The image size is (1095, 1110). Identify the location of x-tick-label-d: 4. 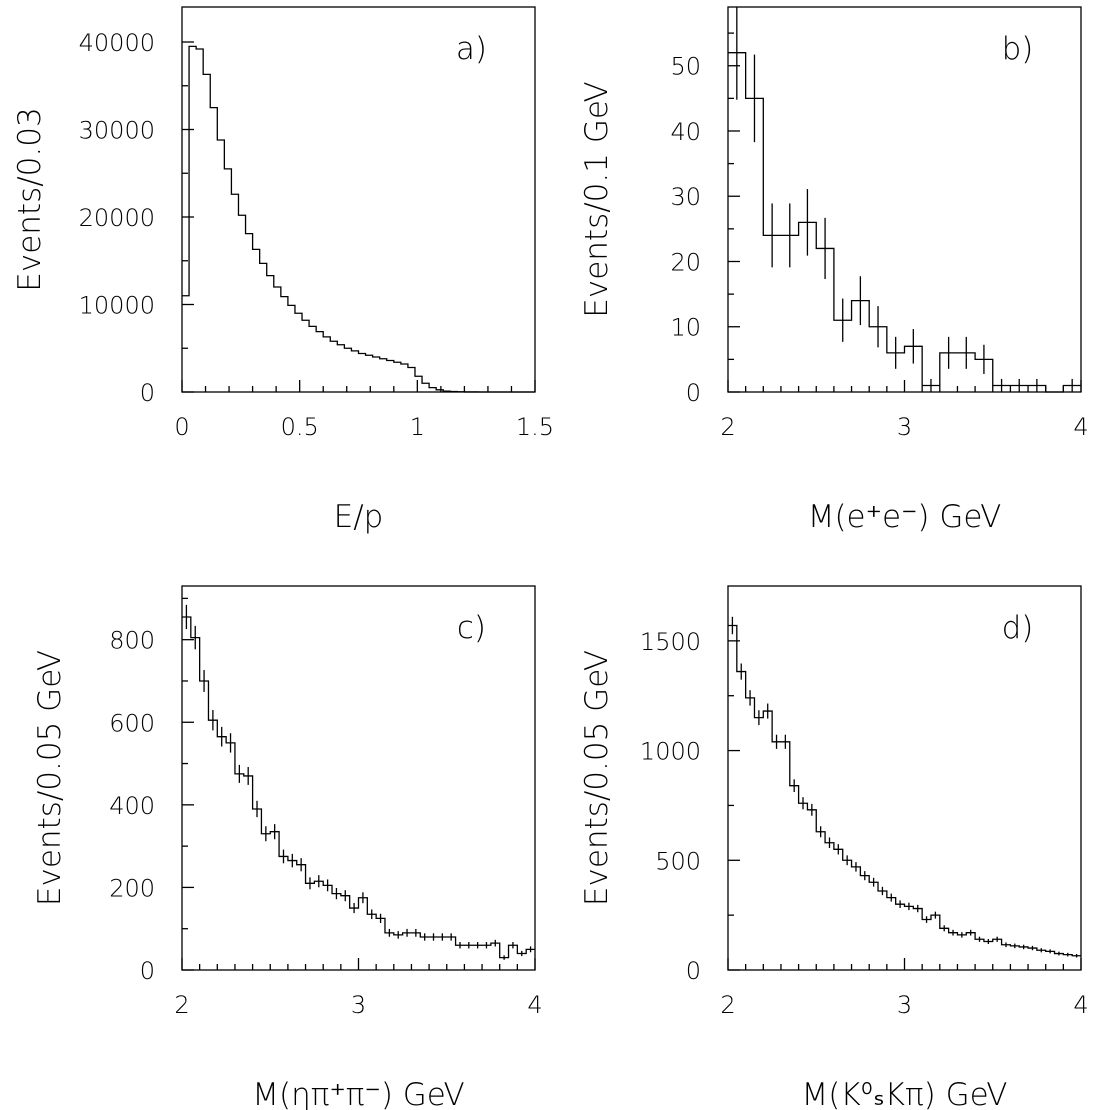
(1080, 1005).